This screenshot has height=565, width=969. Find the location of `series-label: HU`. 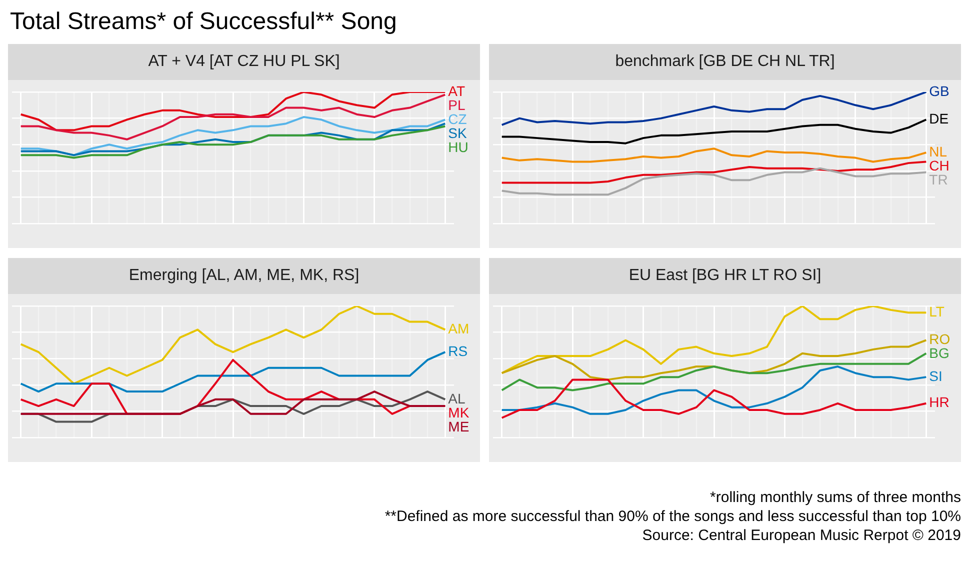

series-label: HU is located at coordinates (458, 146).